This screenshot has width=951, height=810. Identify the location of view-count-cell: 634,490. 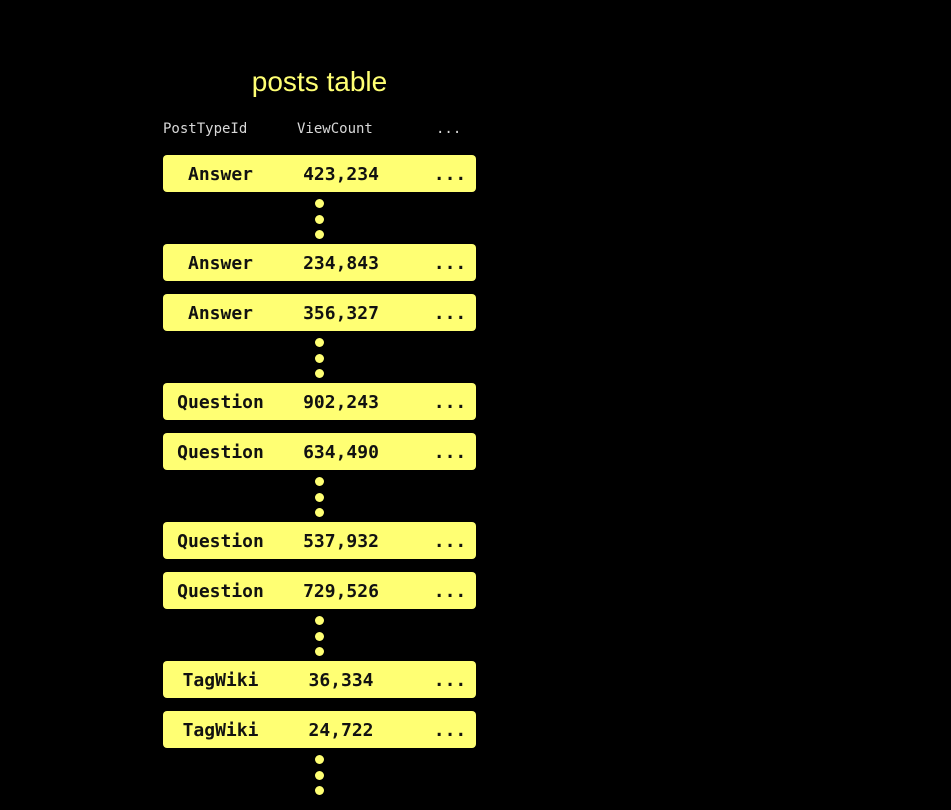
(341, 452).